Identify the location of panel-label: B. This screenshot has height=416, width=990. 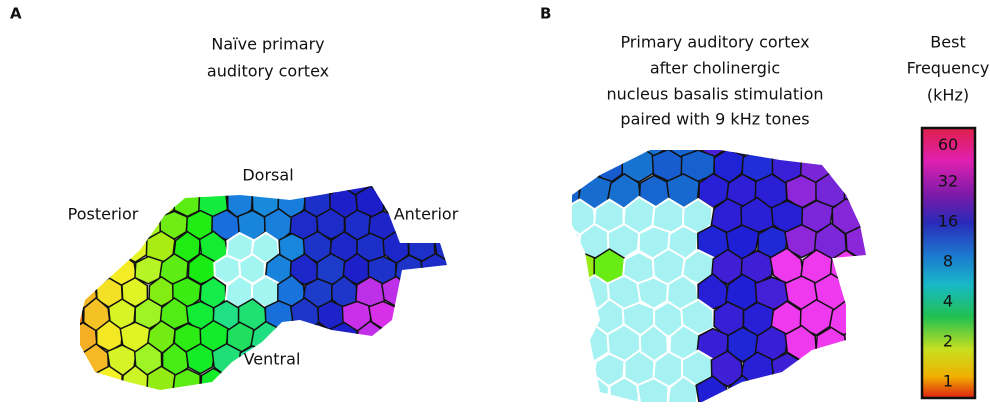
(545, 14).